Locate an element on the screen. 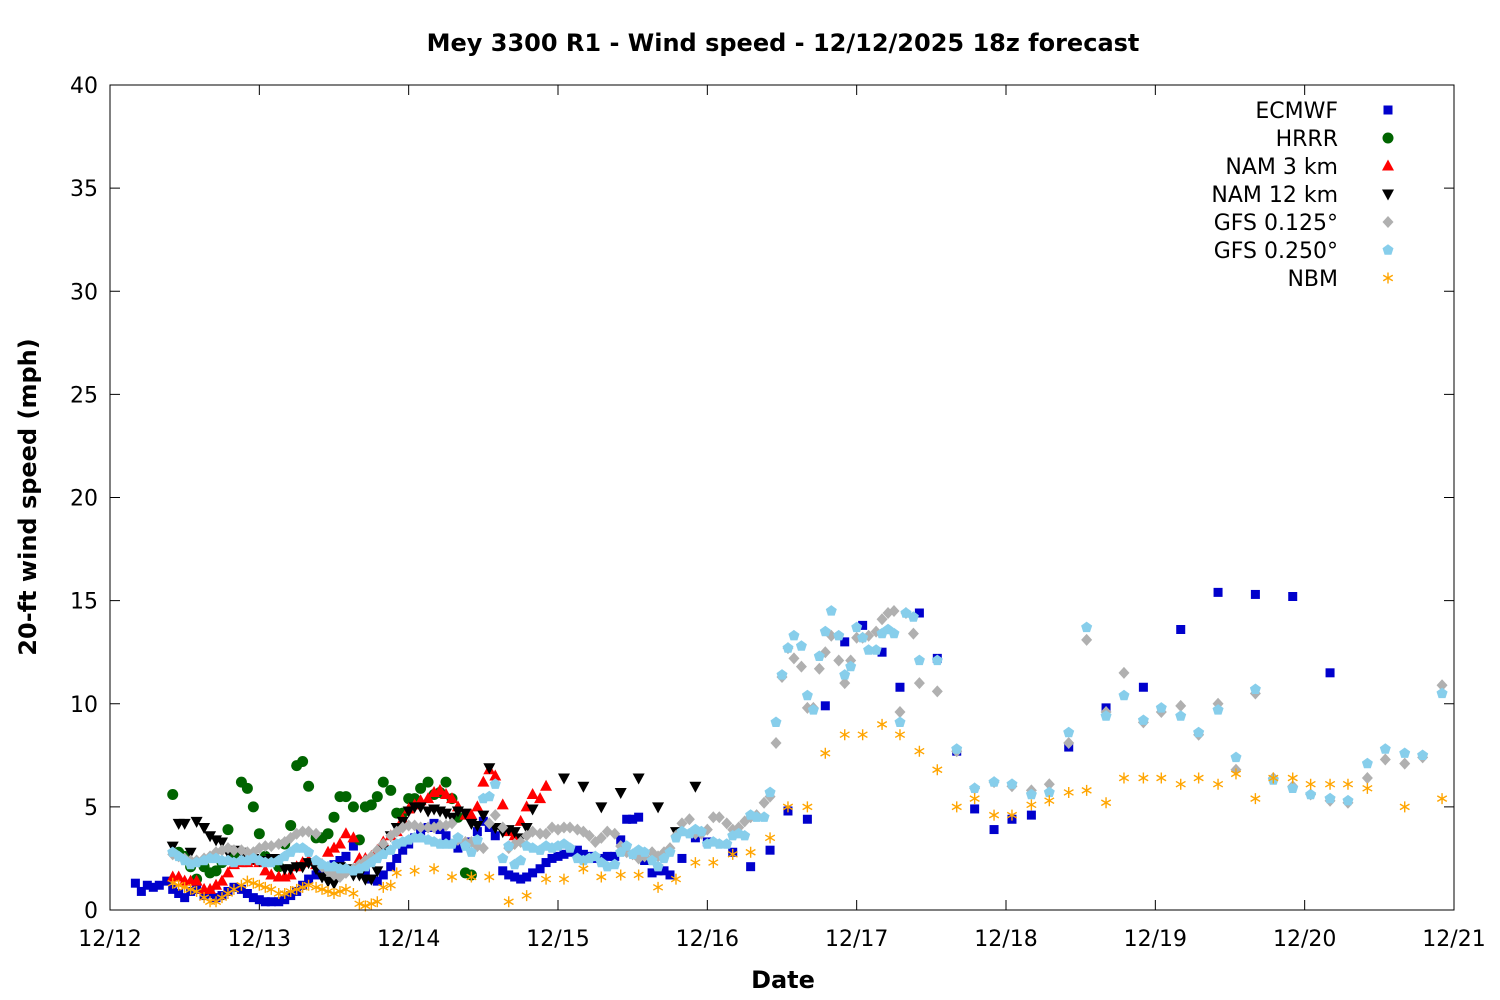 The image size is (1500, 1000). x-tick-label: 12/13 is located at coordinates (259, 939).